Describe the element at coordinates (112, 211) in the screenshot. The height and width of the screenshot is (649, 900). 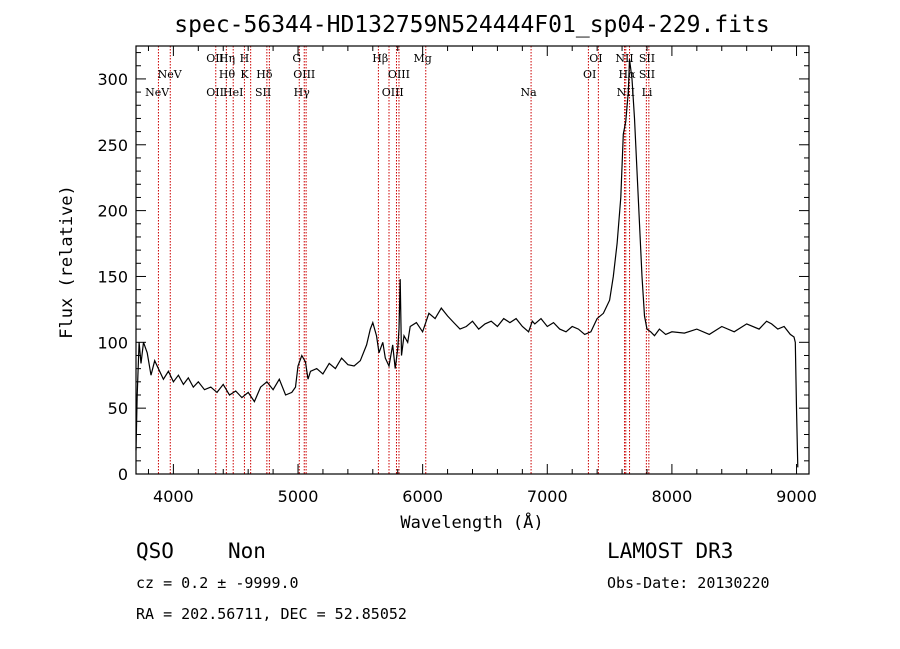
I see `y-tick-label: 200` at that location.